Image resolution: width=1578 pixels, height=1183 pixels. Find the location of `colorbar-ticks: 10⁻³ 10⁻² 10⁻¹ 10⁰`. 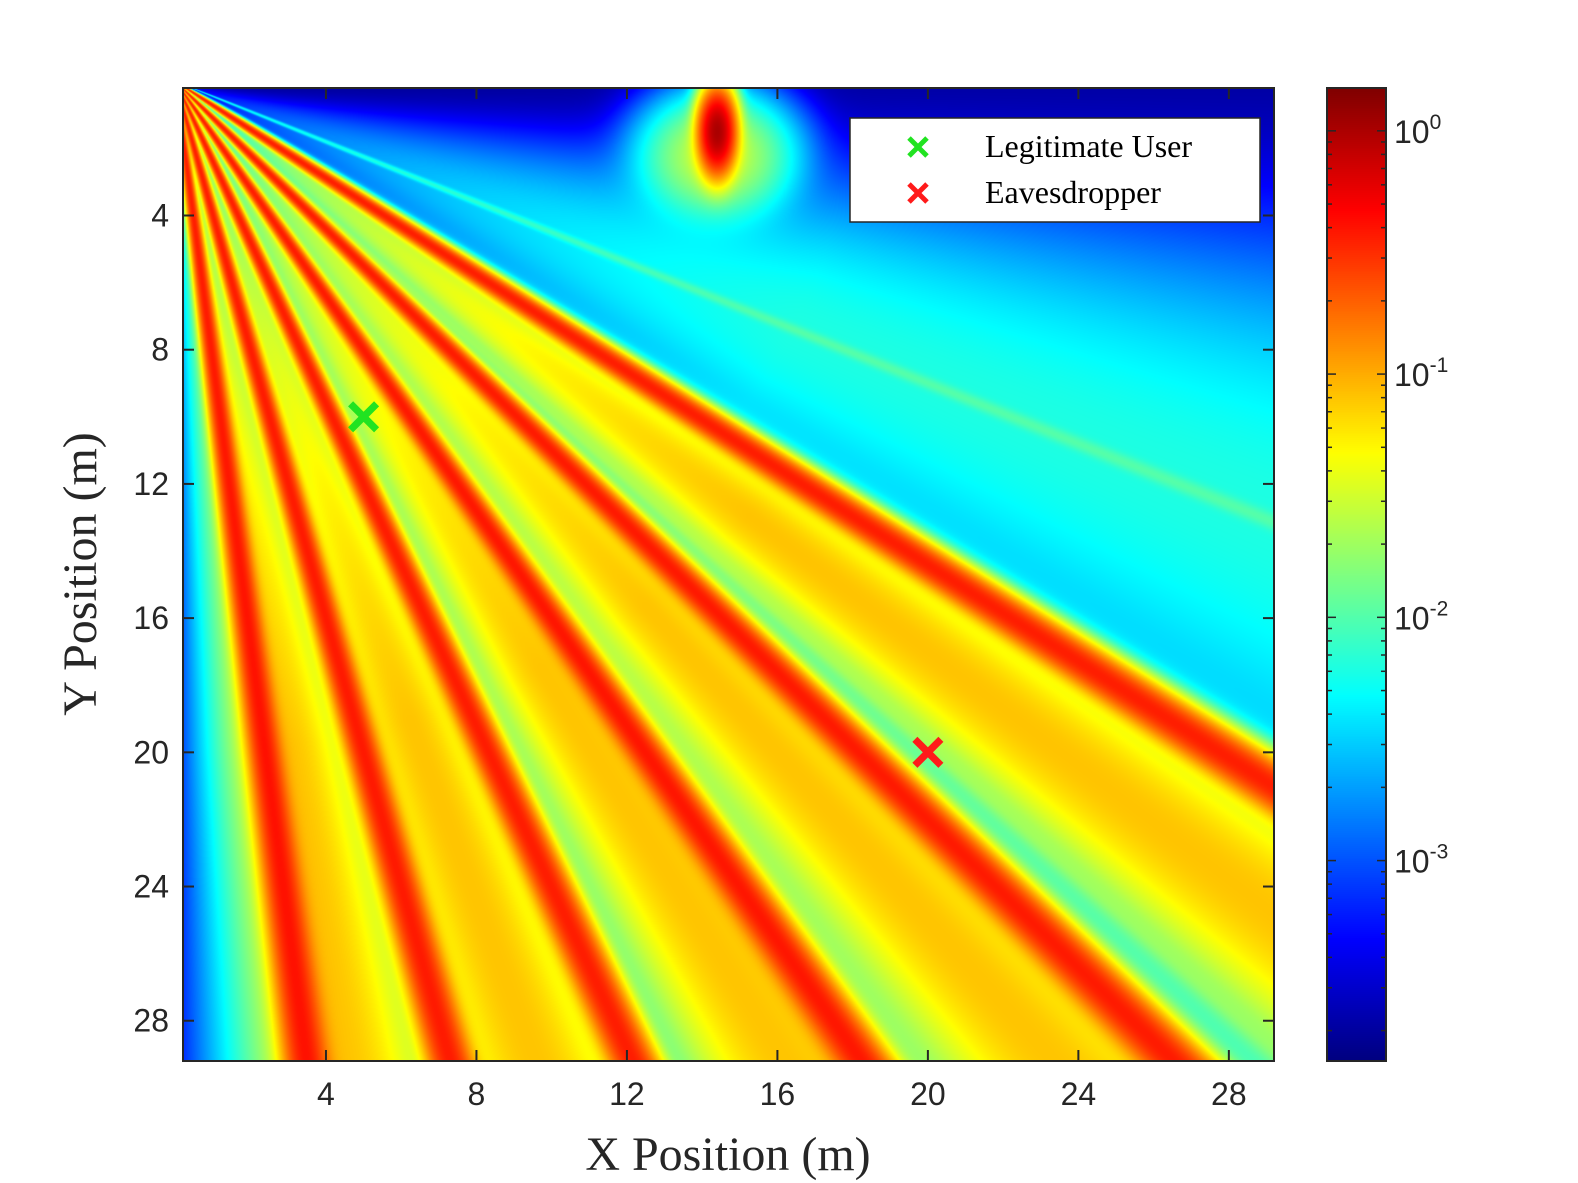

colorbar-ticks: 10⁻³ 10⁻² 10⁻¹ 10⁰ is located at coordinates (1387, 571).